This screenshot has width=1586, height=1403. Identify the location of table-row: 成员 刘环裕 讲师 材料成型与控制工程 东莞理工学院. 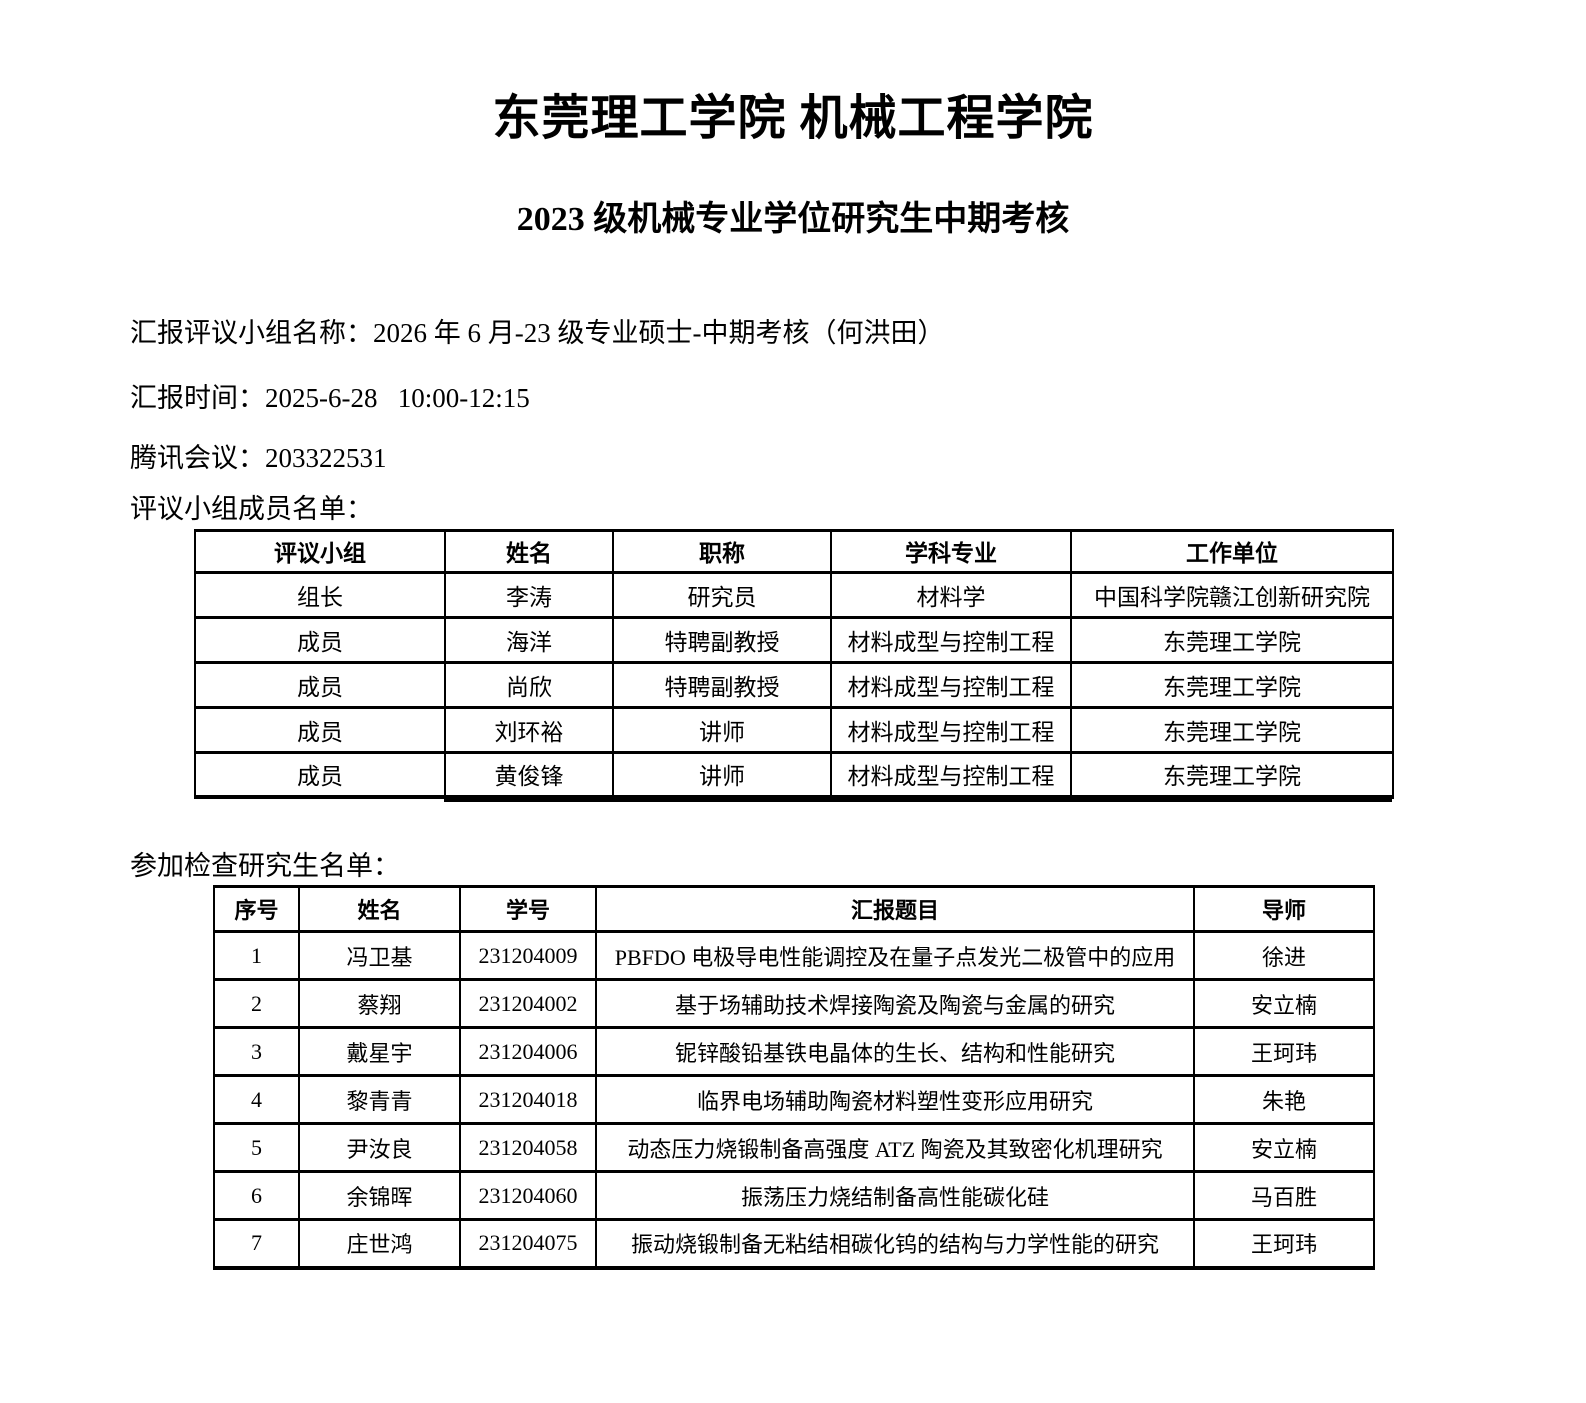
(794, 729).